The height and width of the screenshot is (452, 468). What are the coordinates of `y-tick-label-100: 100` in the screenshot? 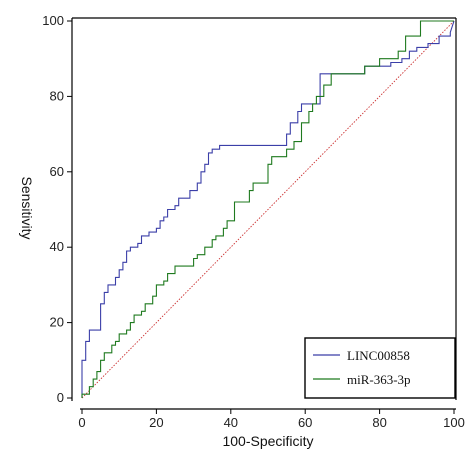 It's located at (53, 20).